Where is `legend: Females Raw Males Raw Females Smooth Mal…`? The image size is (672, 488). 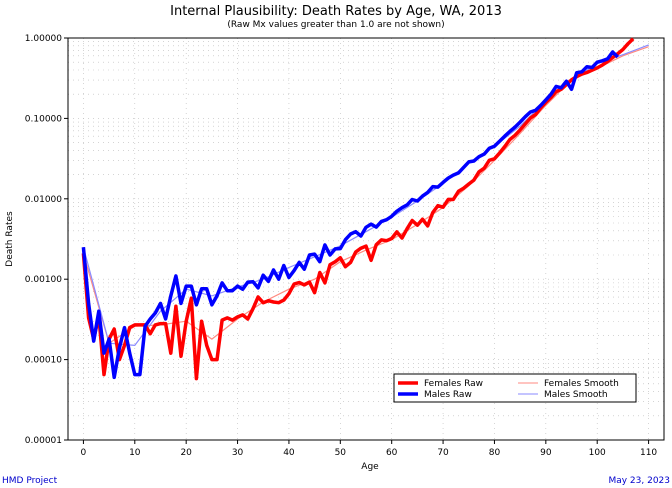 legend: Females Raw Males Raw Females Smooth Mal… is located at coordinates (515, 388).